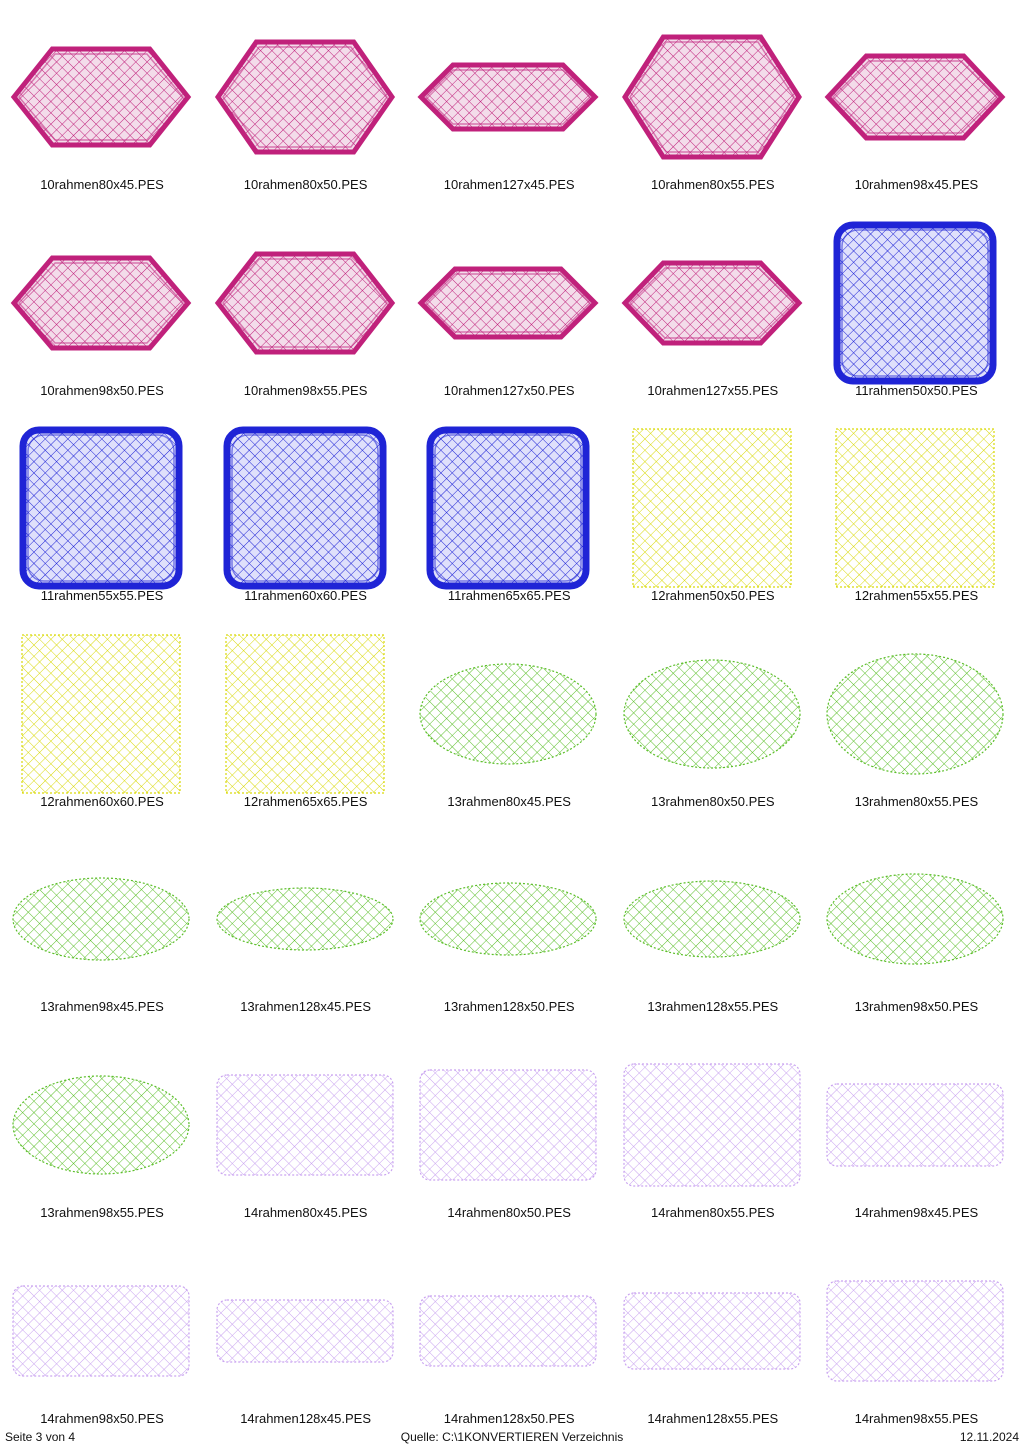 This screenshot has width=1024, height=1448. I want to click on thumbnail-item: 10rahmen98x50.PES, so click(102, 313).